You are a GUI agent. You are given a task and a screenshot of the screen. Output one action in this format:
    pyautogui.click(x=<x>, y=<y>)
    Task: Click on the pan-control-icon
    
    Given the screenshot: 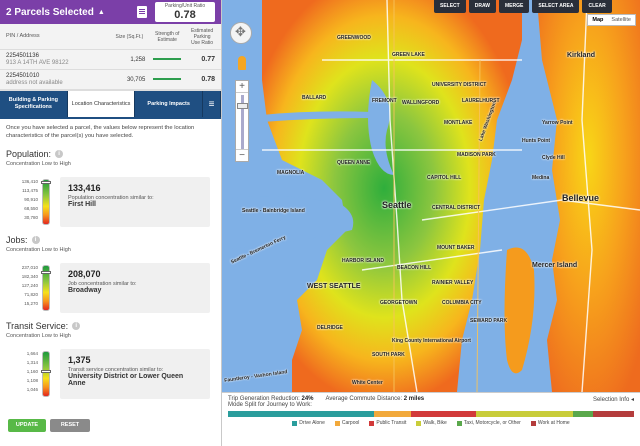 What is the action you would take?
    pyautogui.click(x=241, y=33)
    